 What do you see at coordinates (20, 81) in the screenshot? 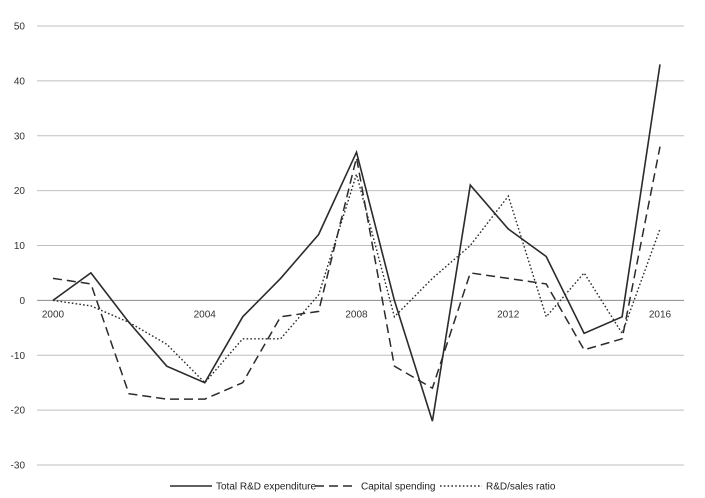
I see `y-tick-label: 40` at bounding box center [20, 81].